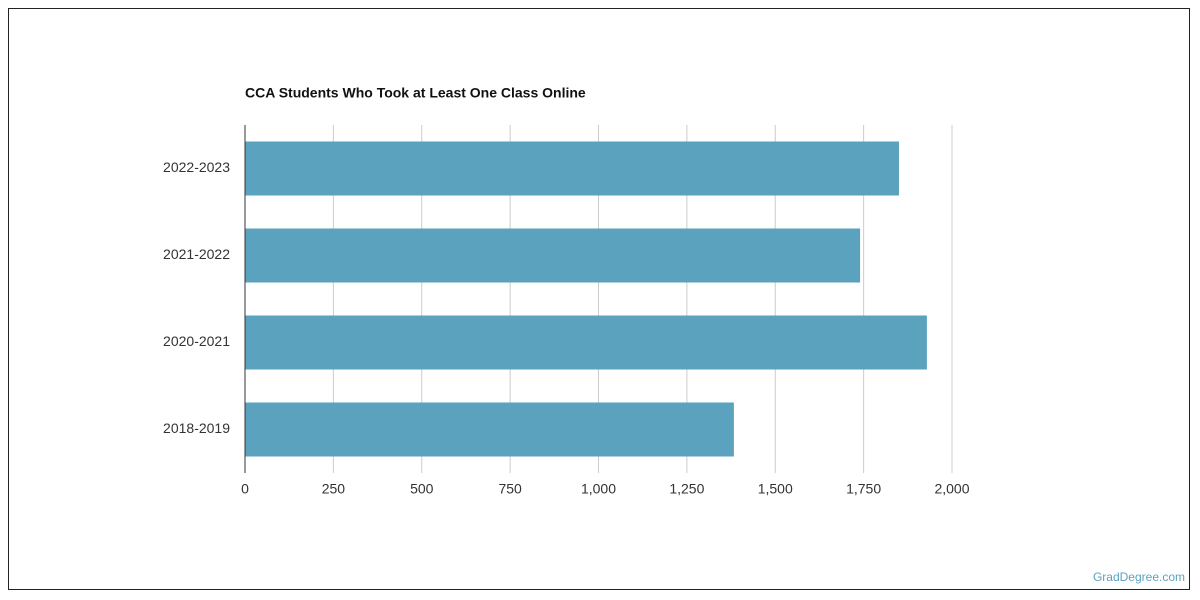 Image resolution: width=1200 pixels, height=600 pixels. I want to click on y-tick-label: 2021-2022, so click(196, 254).